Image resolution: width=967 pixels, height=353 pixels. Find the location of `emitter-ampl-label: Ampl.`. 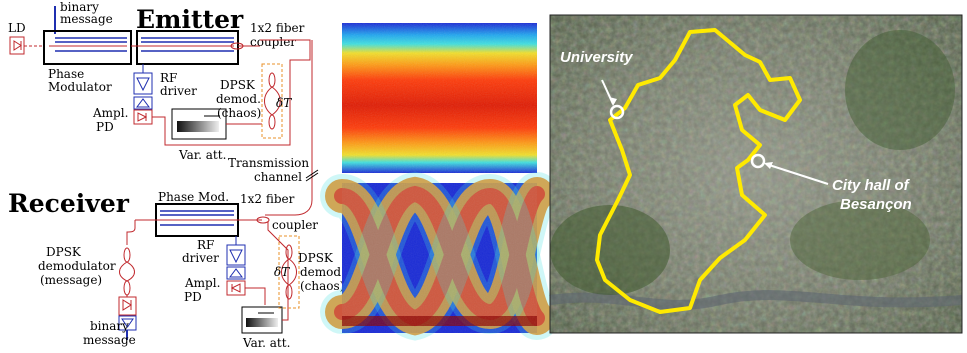

emitter-ampl-label: Ampl. is located at coordinates (110, 113).